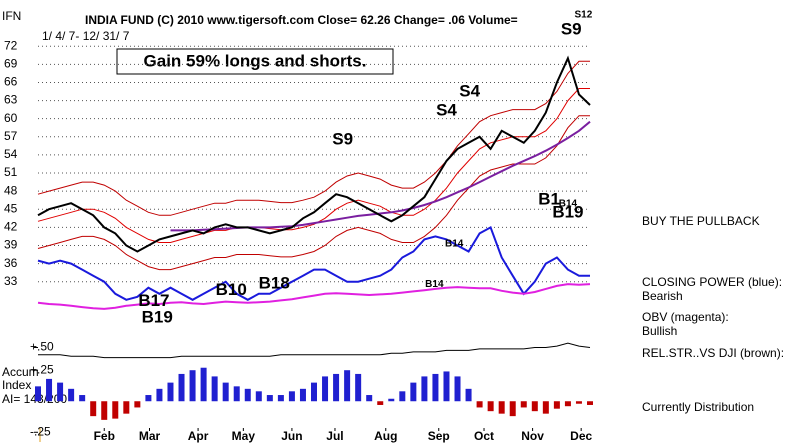  What do you see at coordinates (20, 372) in the screenshot?
I see `panel-title: Accum` at bounding box center [20, 372].